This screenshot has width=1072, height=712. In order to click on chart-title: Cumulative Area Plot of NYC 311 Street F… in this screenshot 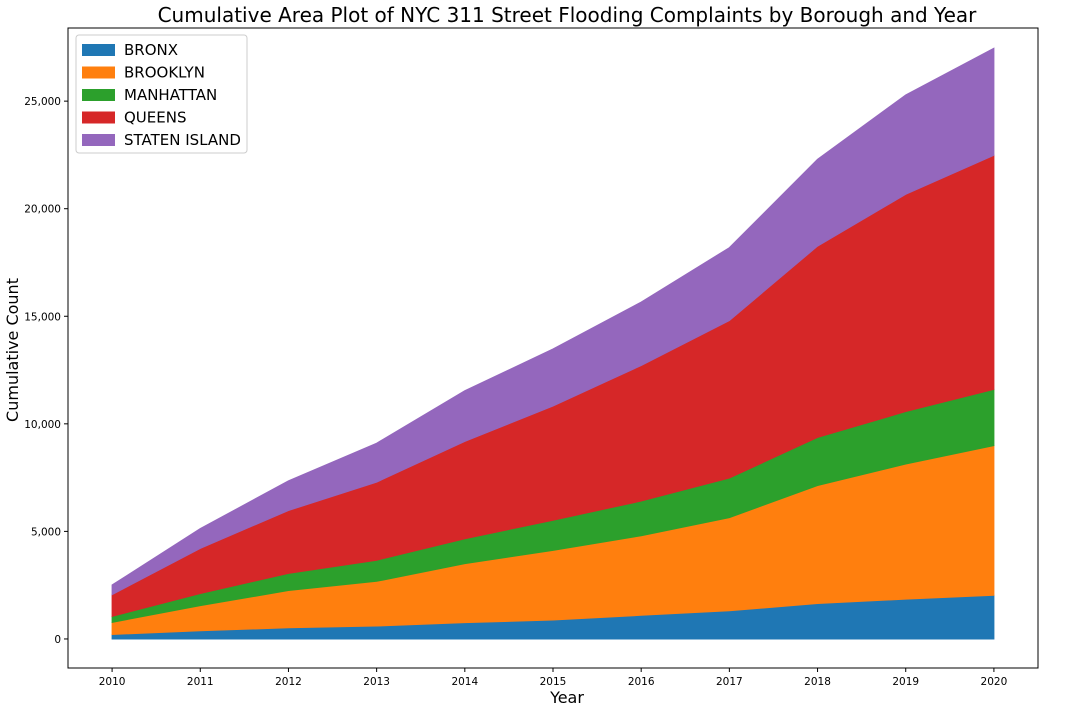, I will do `click(568, 15)`.